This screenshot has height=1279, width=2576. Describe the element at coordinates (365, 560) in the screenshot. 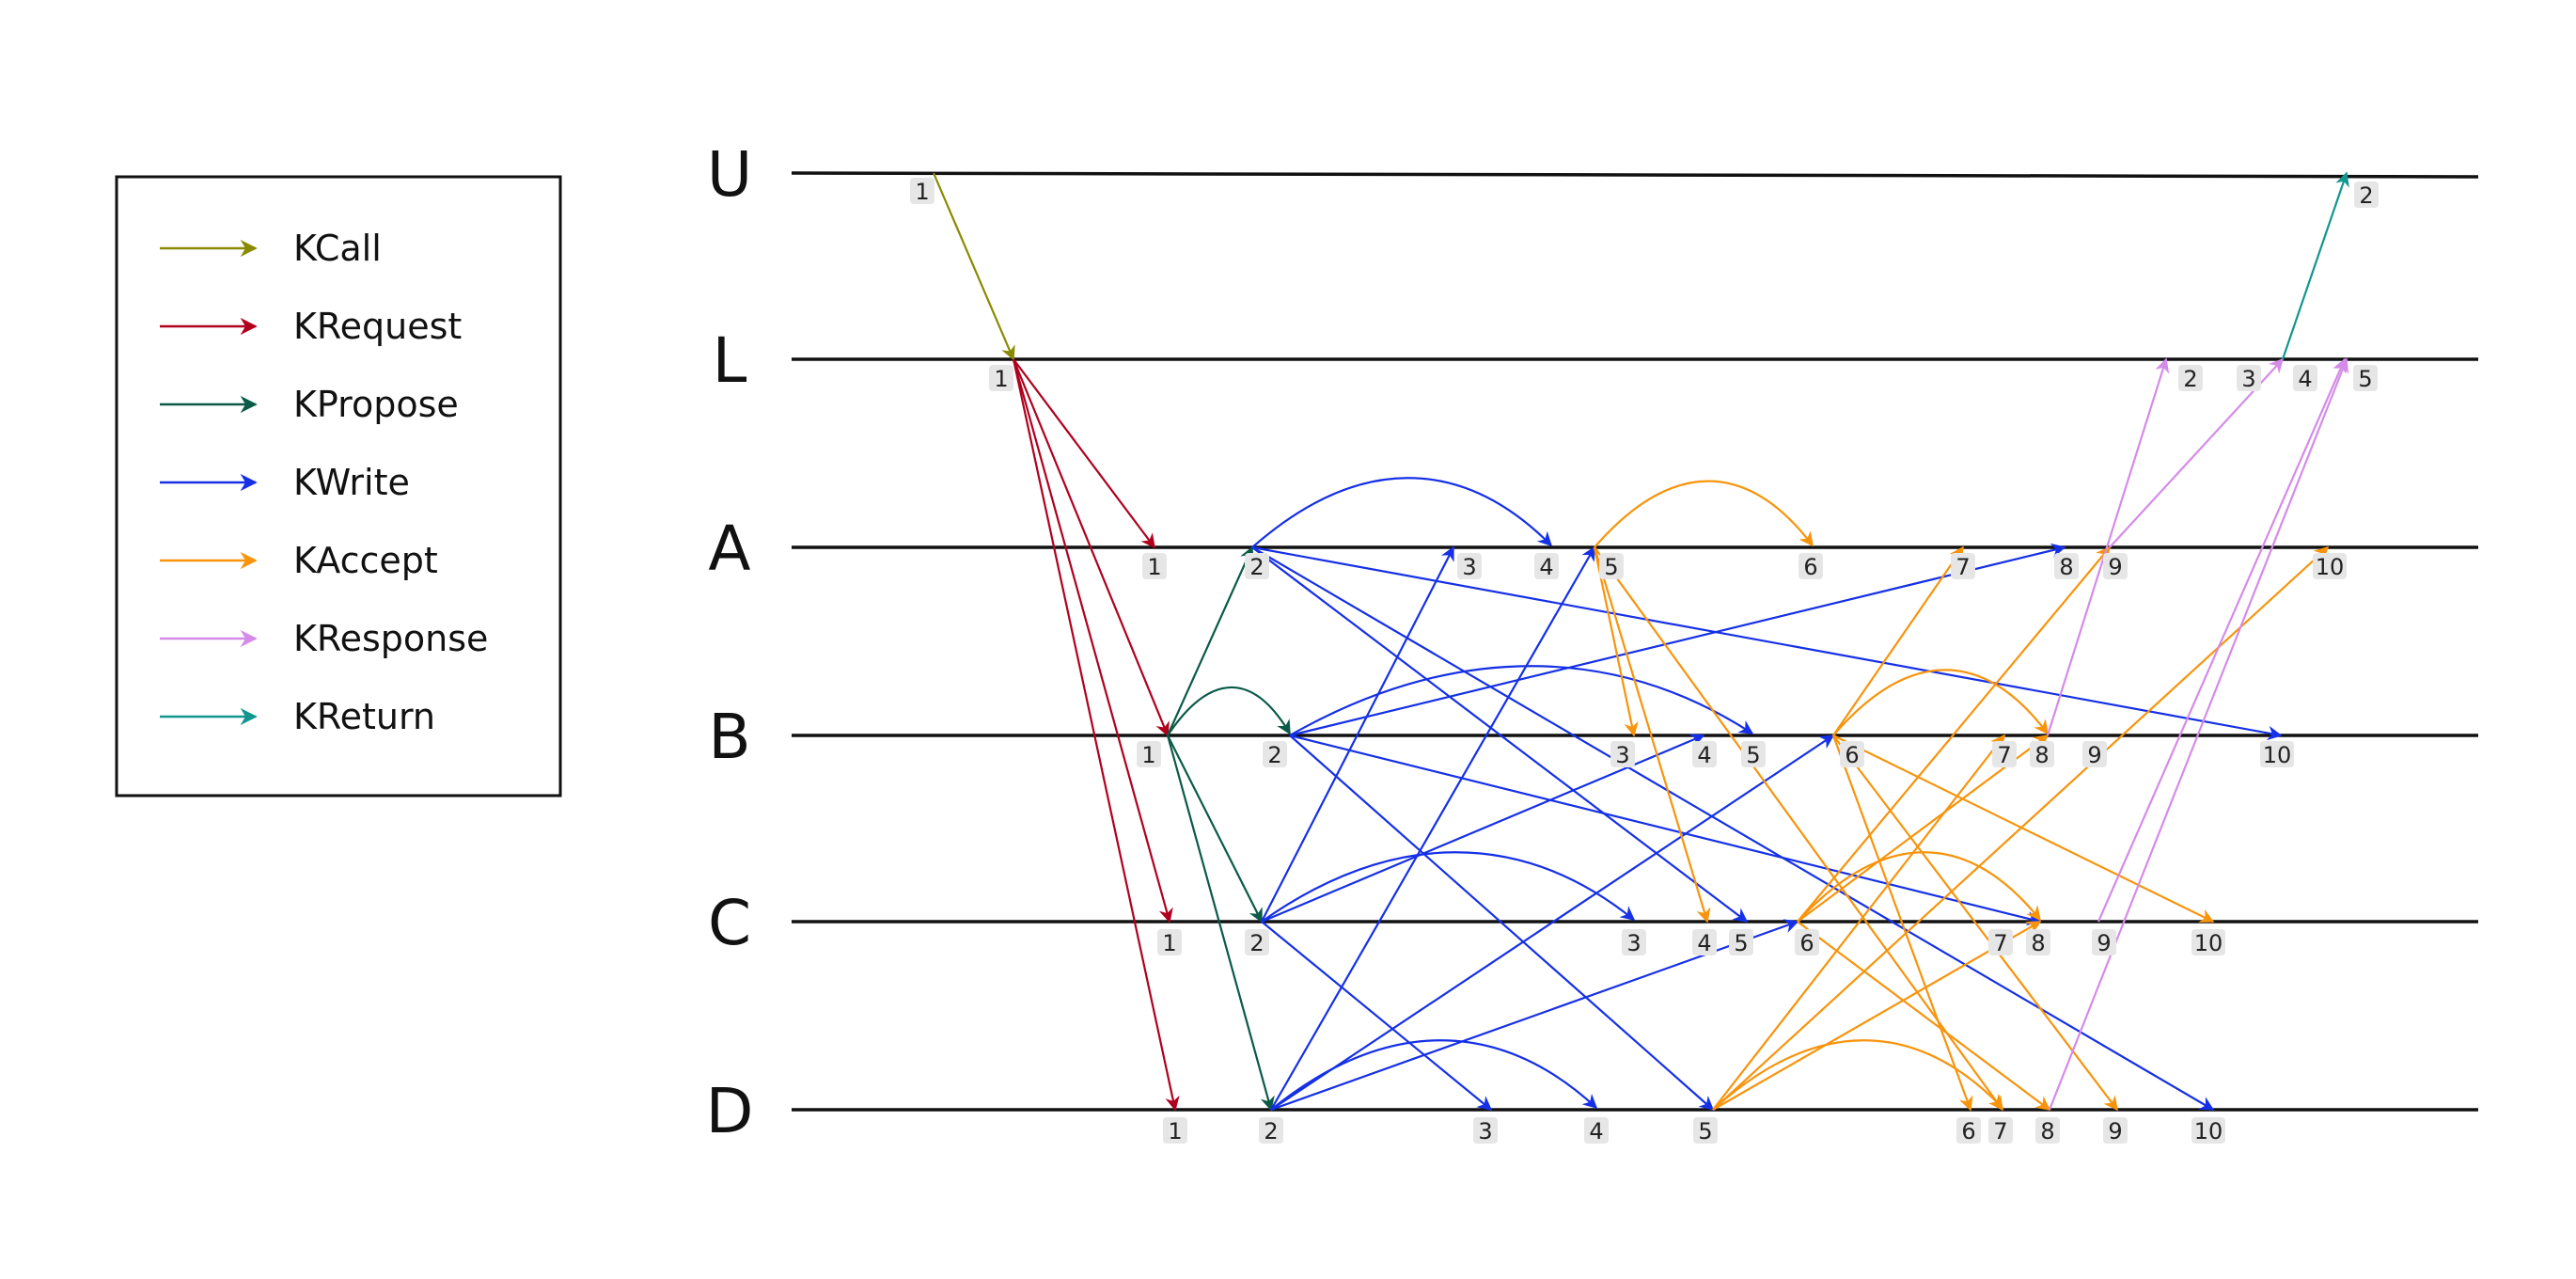

I see `legend-label: KAccept` at that location.